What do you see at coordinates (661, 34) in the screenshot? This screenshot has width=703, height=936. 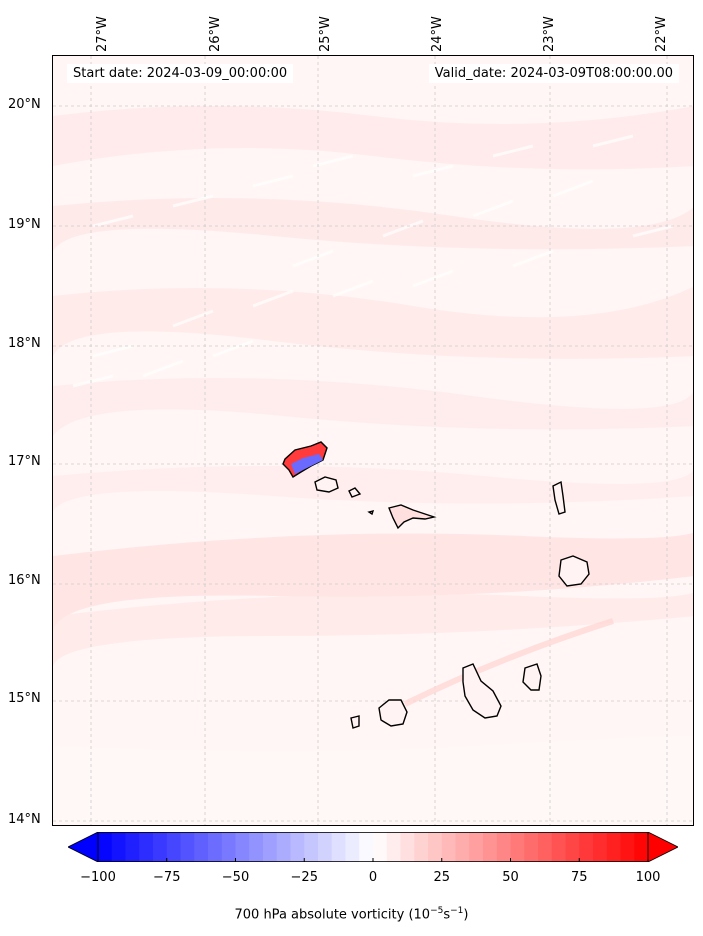 I see `longitude-label: 22°W` at bounding box center [661, 34].